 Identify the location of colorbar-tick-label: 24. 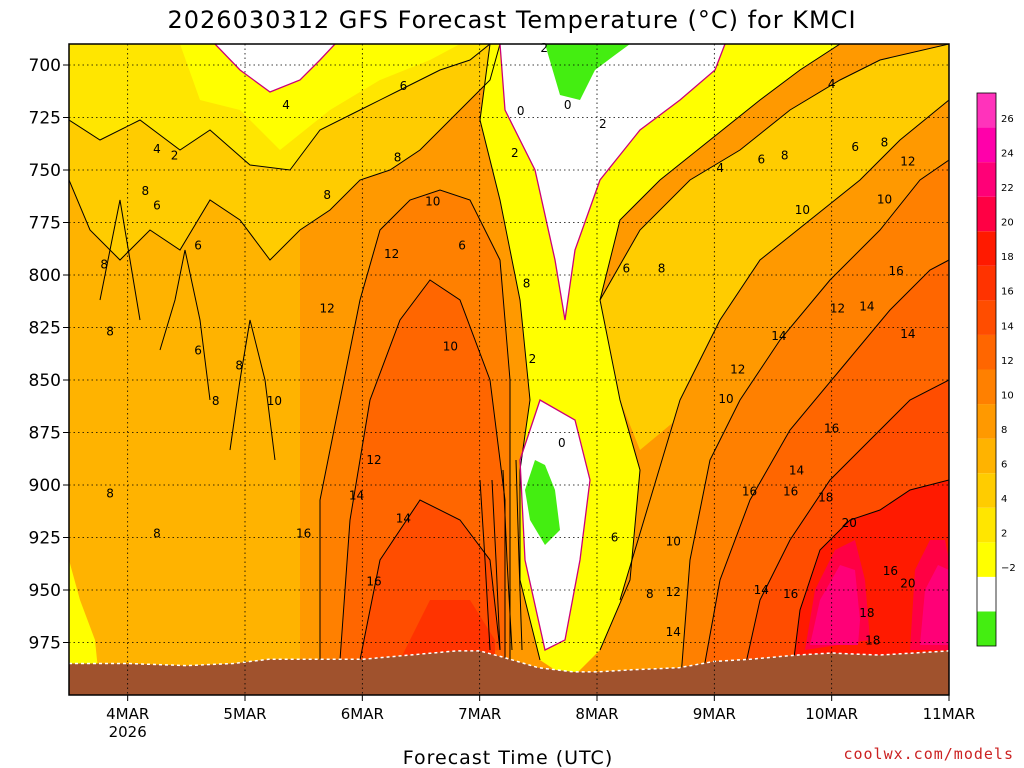
(1007, 153).